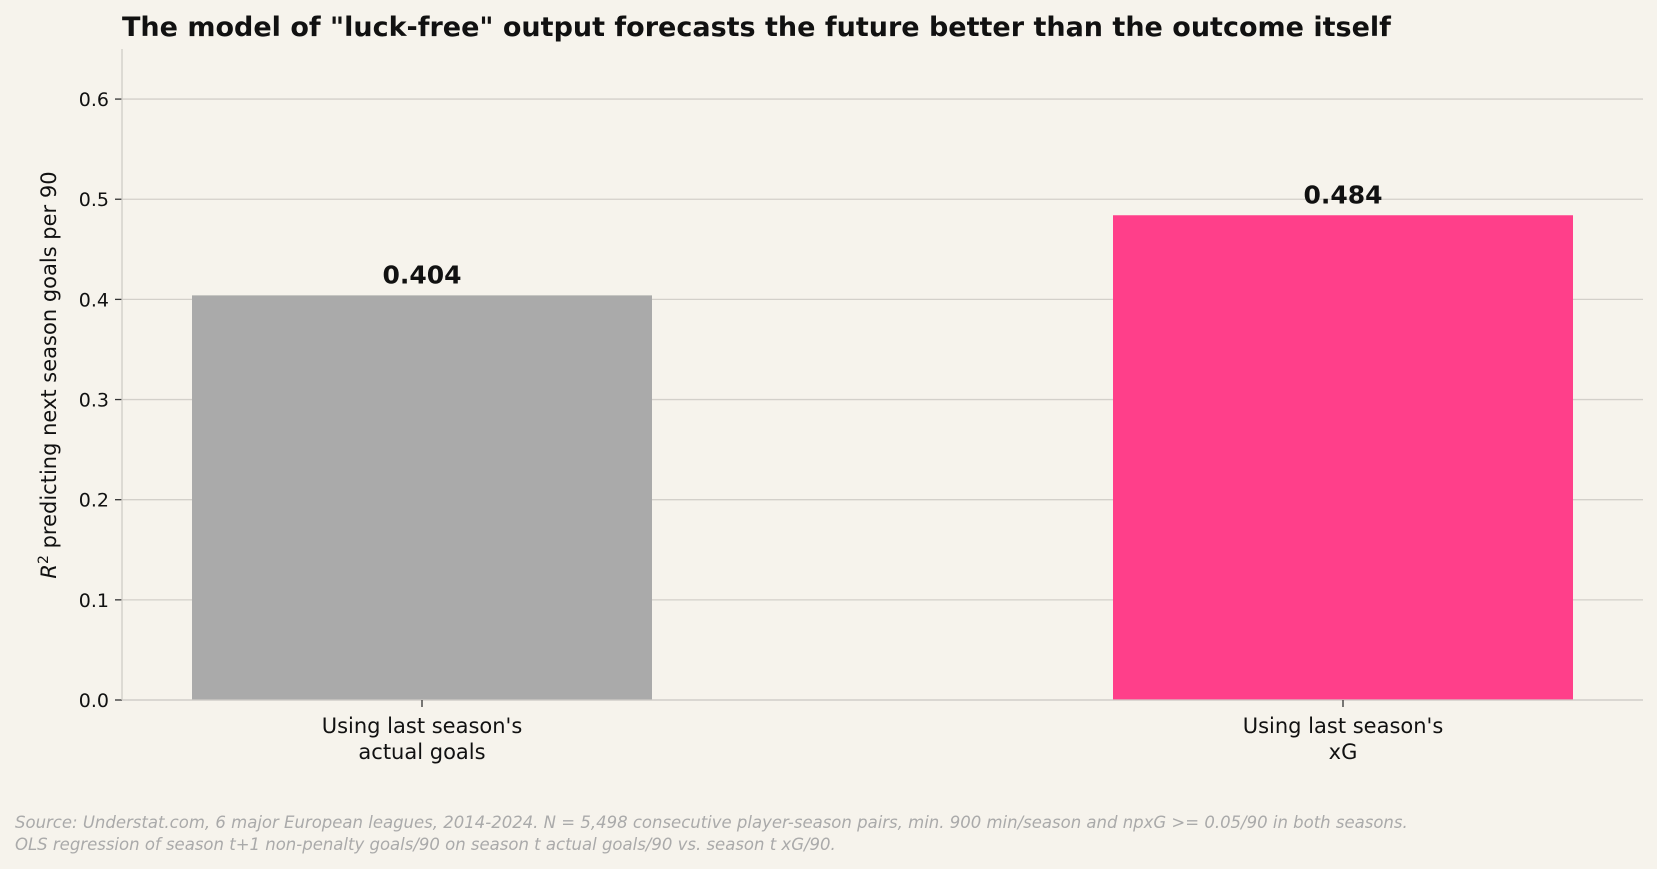 The image size is (1657, 869). I want to click on y-tick-label: 0.1, so click(94, 601).